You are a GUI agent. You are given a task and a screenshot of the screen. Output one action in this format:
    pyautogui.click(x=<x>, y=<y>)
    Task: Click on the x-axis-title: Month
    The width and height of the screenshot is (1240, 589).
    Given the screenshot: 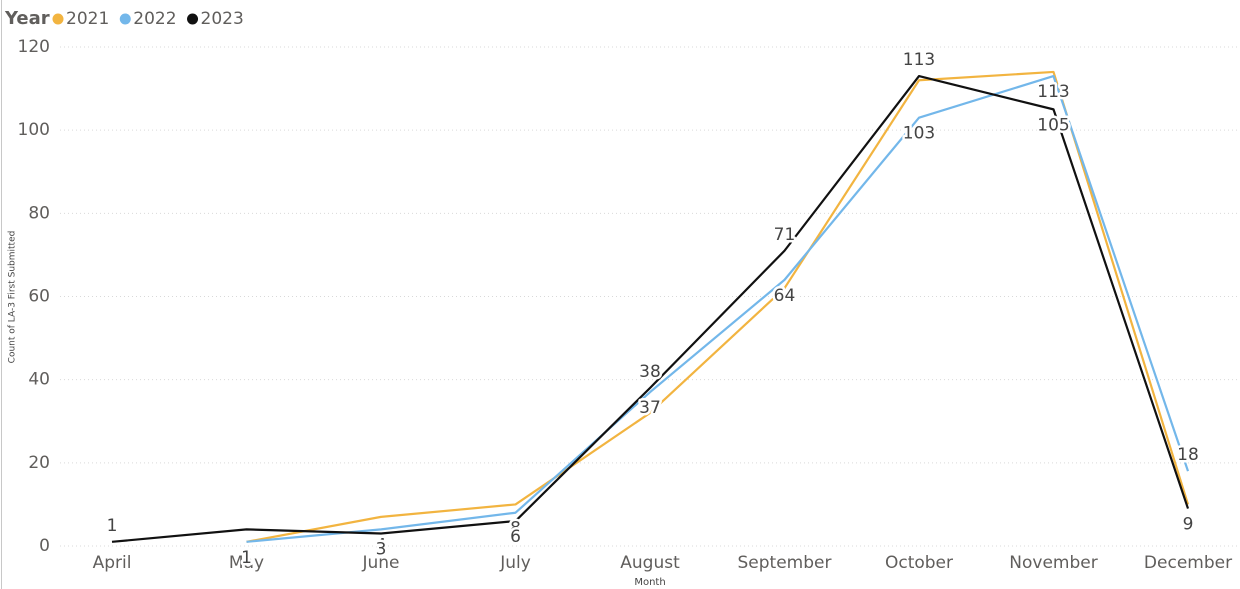 What is the action you would take?
    pyautogui.click(x=649, y=582)
    